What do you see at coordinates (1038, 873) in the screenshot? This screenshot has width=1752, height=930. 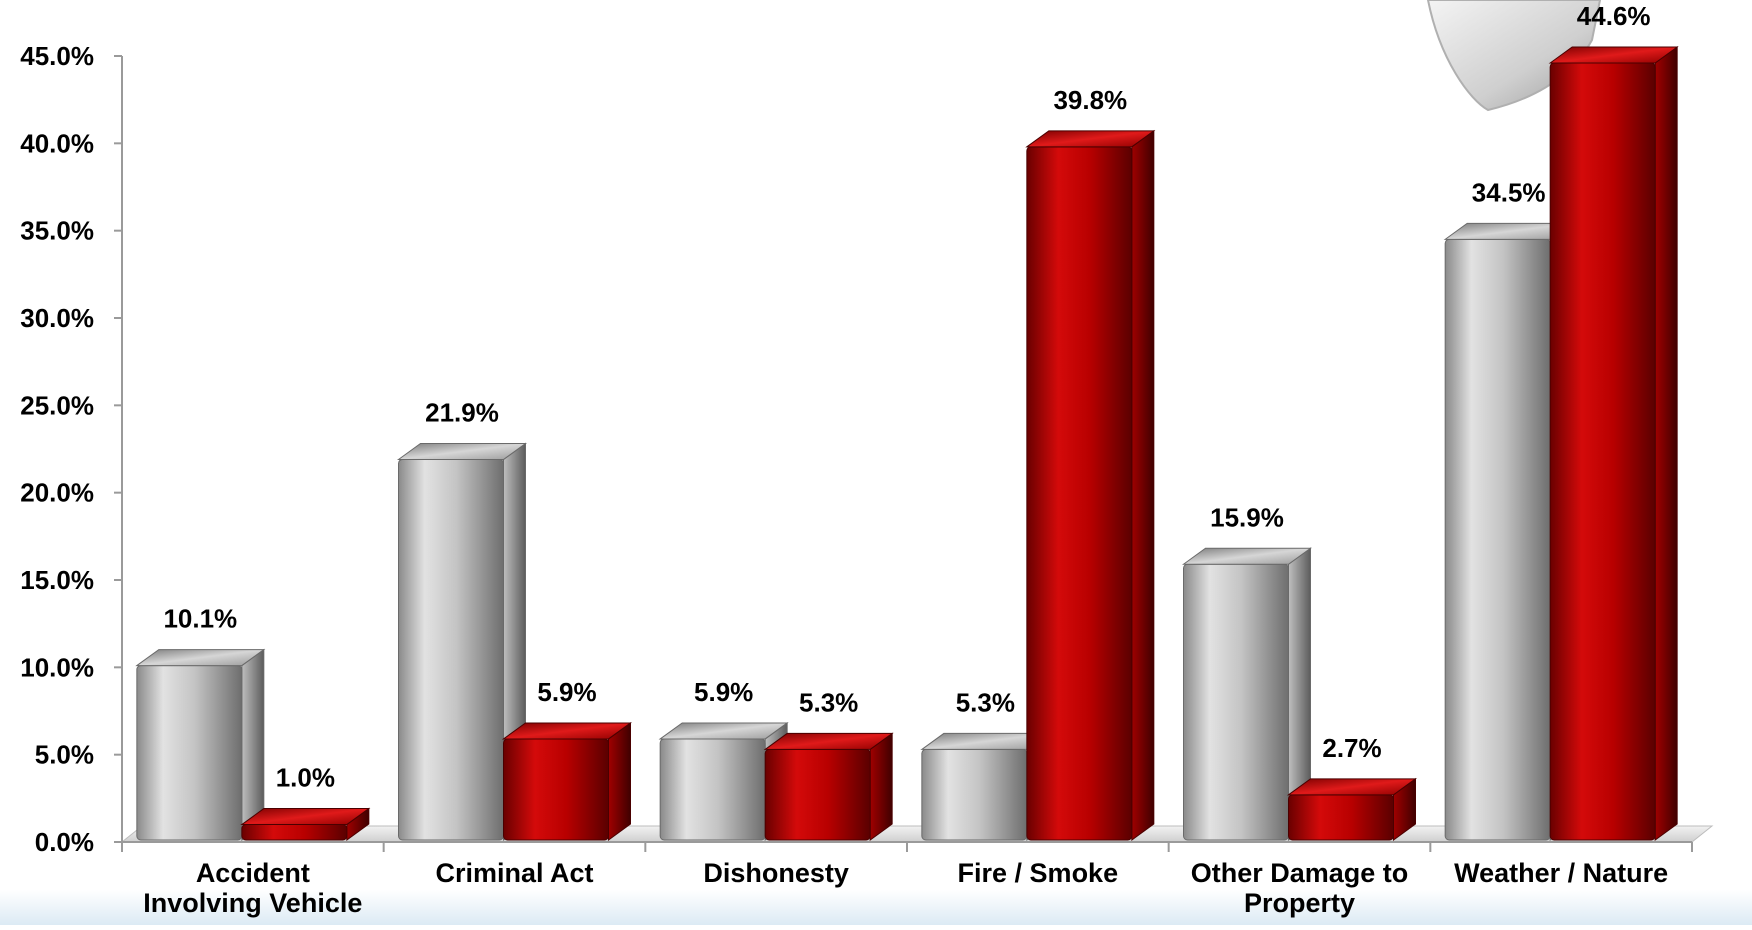 I see `category-label: Fire / Smoke` at bounding box center [1038, 873].